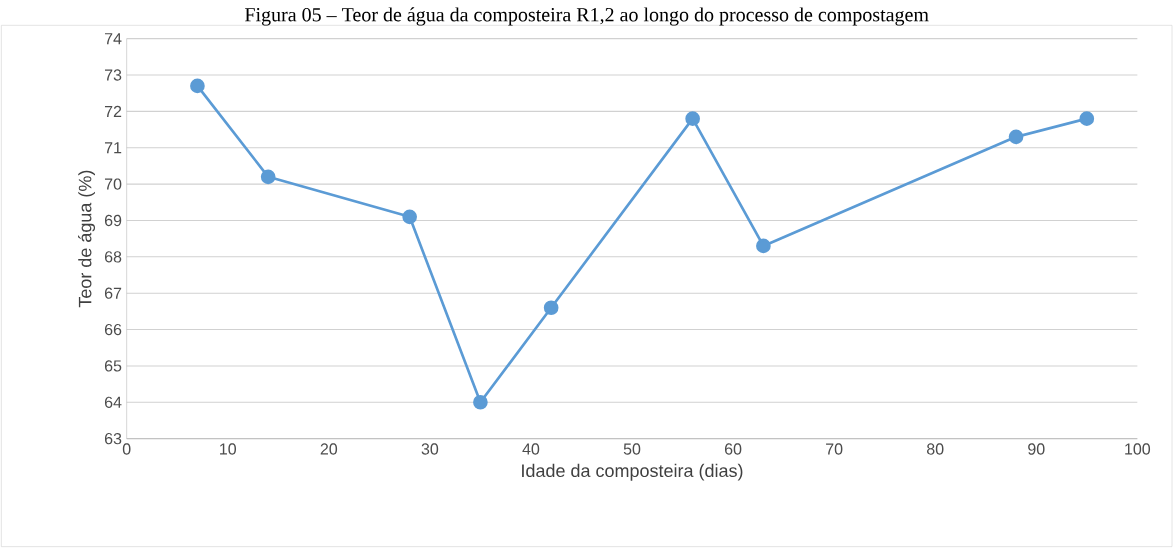 The width and height of the screenshot is (1174, 548). I want to click on y-tick-label: 71, so click(113, 148).